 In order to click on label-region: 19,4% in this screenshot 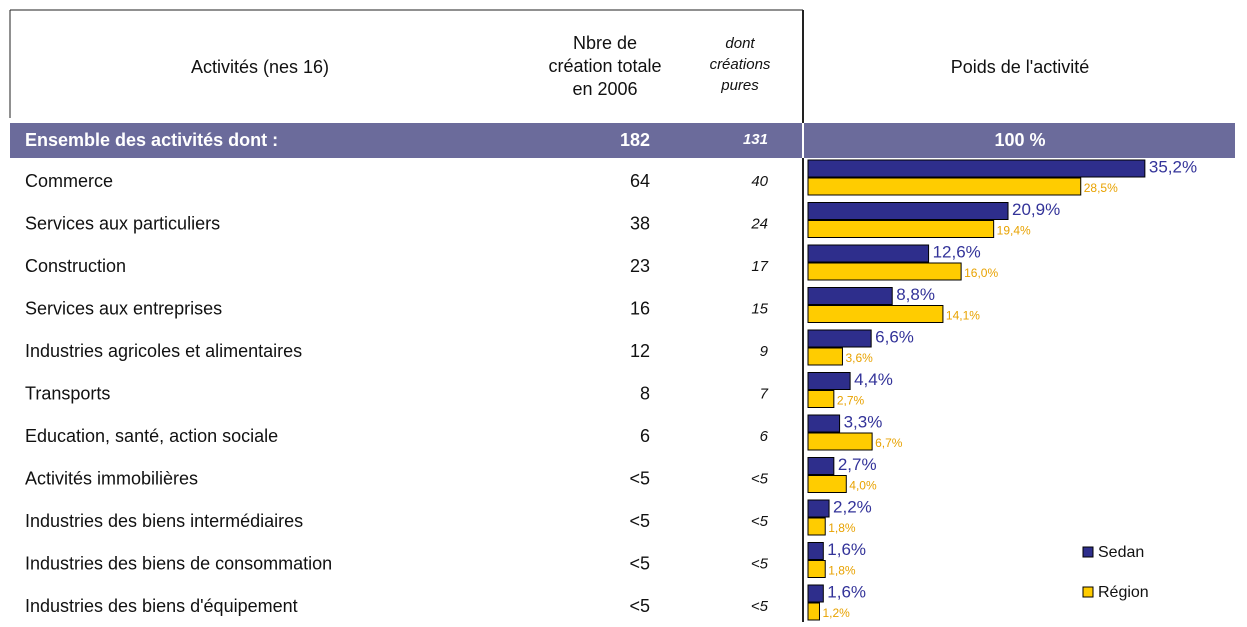, I will do `click(1014, 231)`.